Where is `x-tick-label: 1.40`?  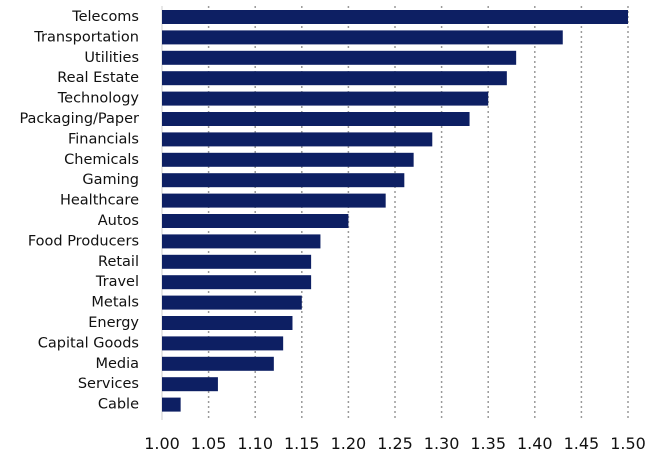 x-tick-label: 1.40 is located at coordinates (535, 443).